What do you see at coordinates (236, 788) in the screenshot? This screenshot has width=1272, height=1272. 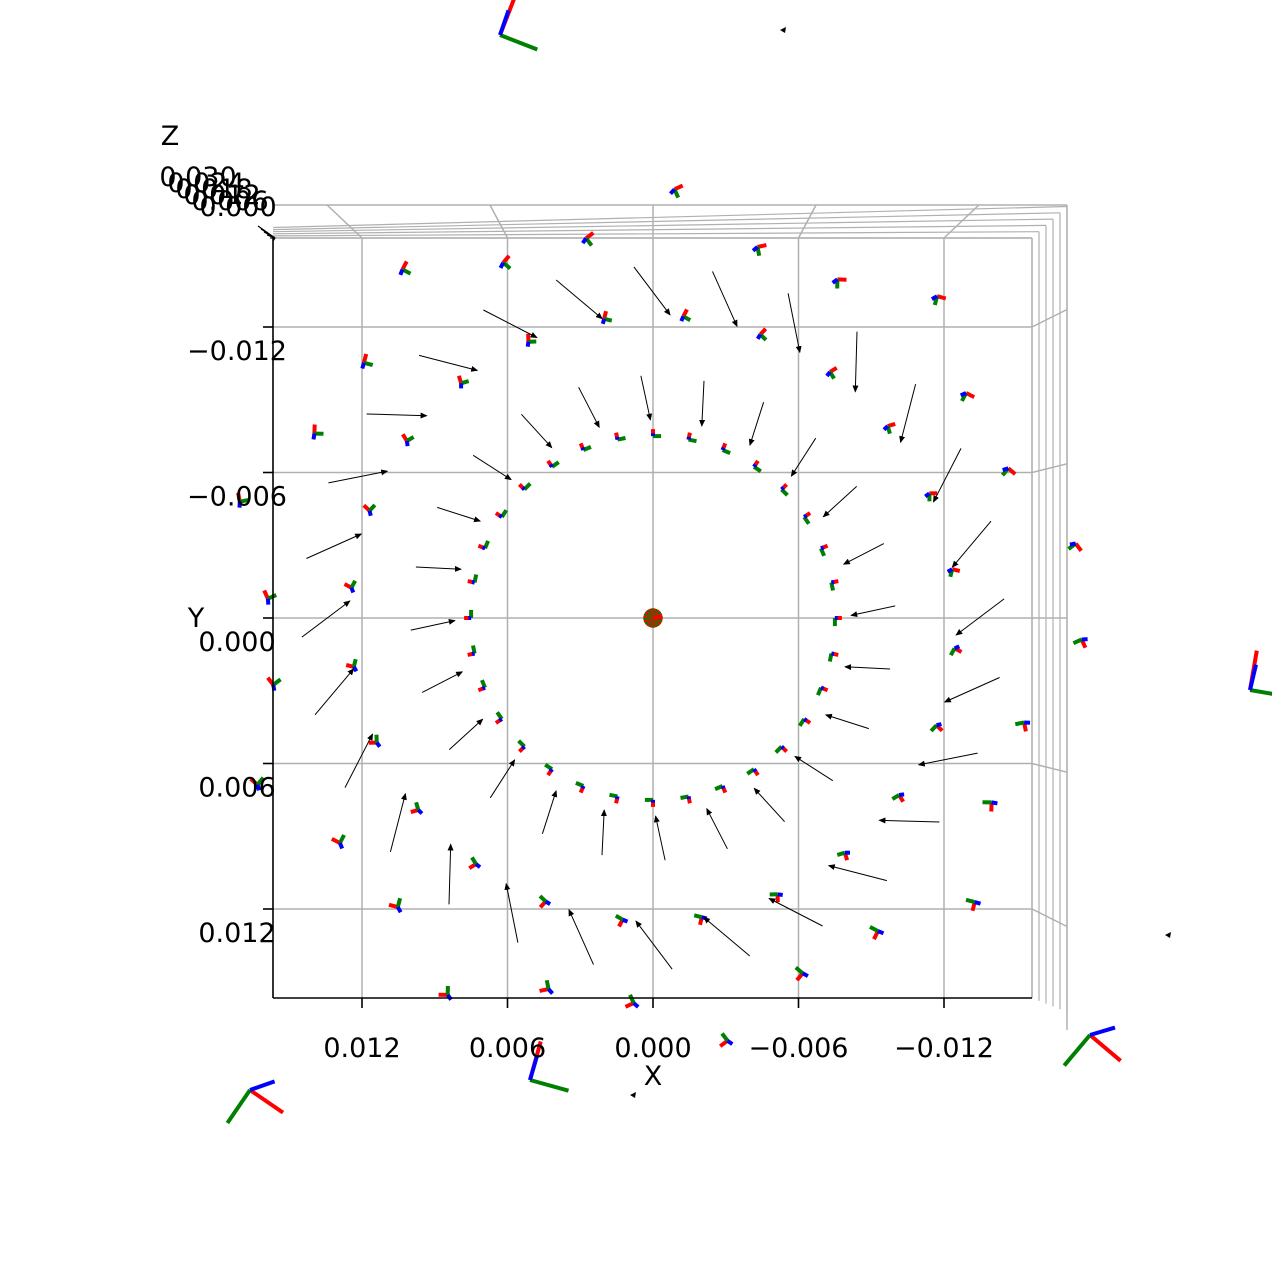 I see `y-tick-label: 0.006` at bounding box center [236, 788].